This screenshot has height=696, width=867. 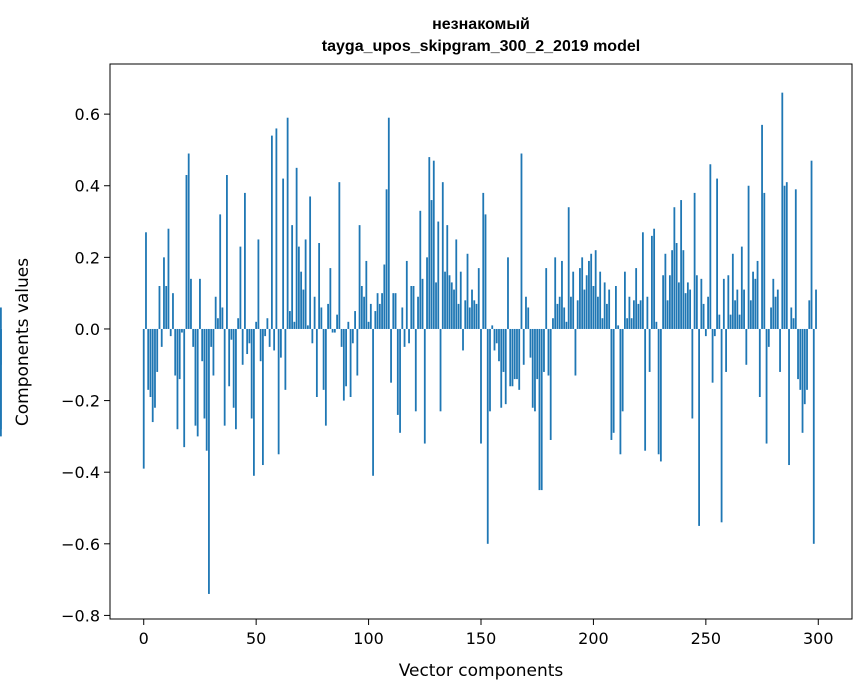 What do you see at coordinates (85, 365) in the screenshot?
I see `y-axis-ticks: −0.8 −0.6 −0.4 −0.2 0.0 0.2 0.4 0.6` at bounding box center [85, 365].